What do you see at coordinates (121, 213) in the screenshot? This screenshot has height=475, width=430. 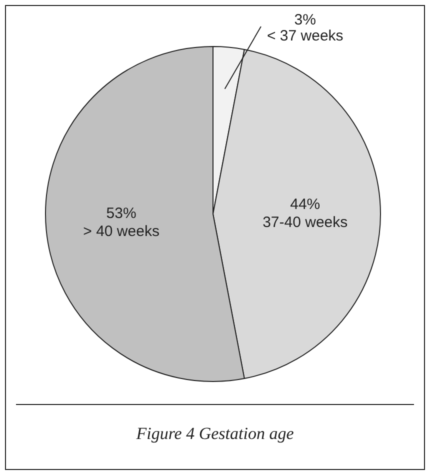 I see `data-label: 53%` at bounding box center [121, 213].